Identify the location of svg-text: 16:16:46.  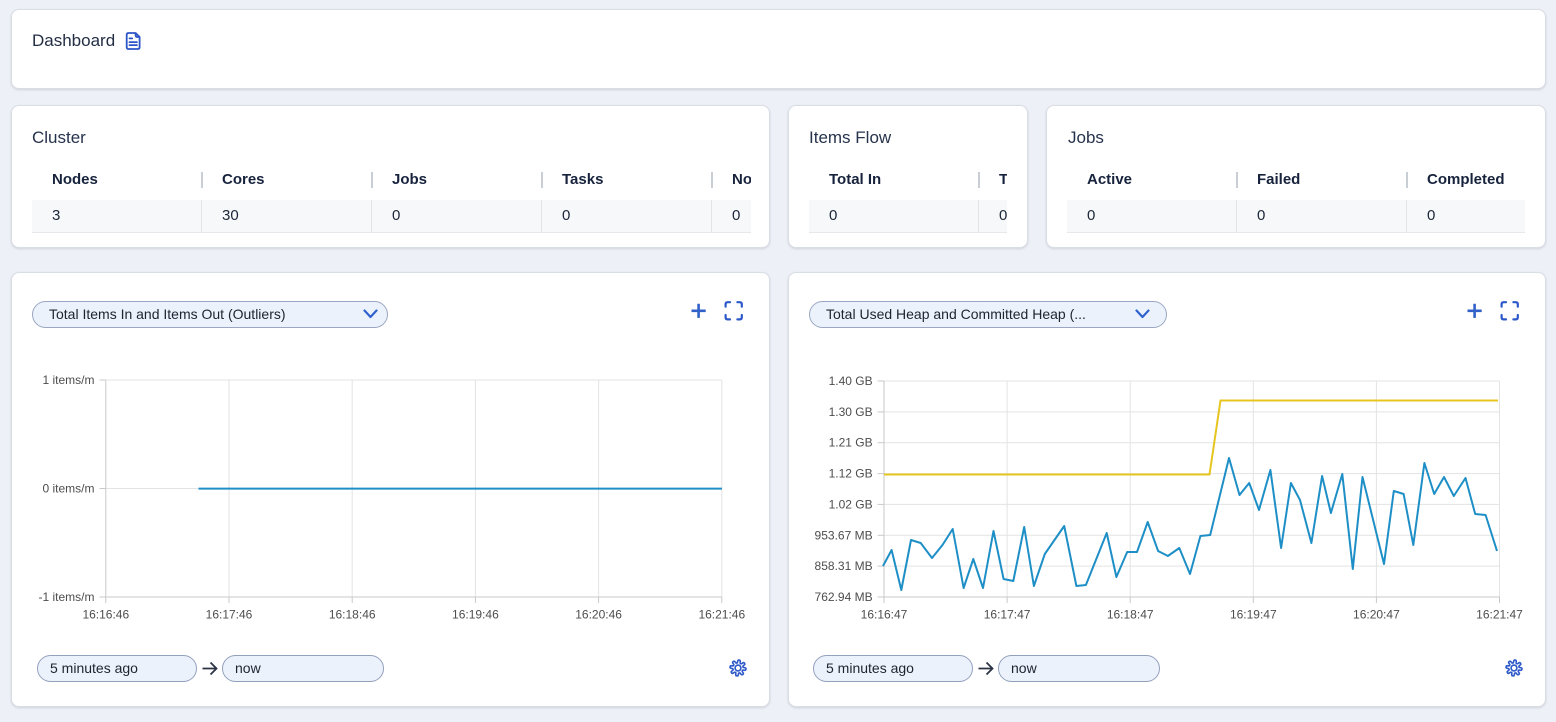
(105, 615).